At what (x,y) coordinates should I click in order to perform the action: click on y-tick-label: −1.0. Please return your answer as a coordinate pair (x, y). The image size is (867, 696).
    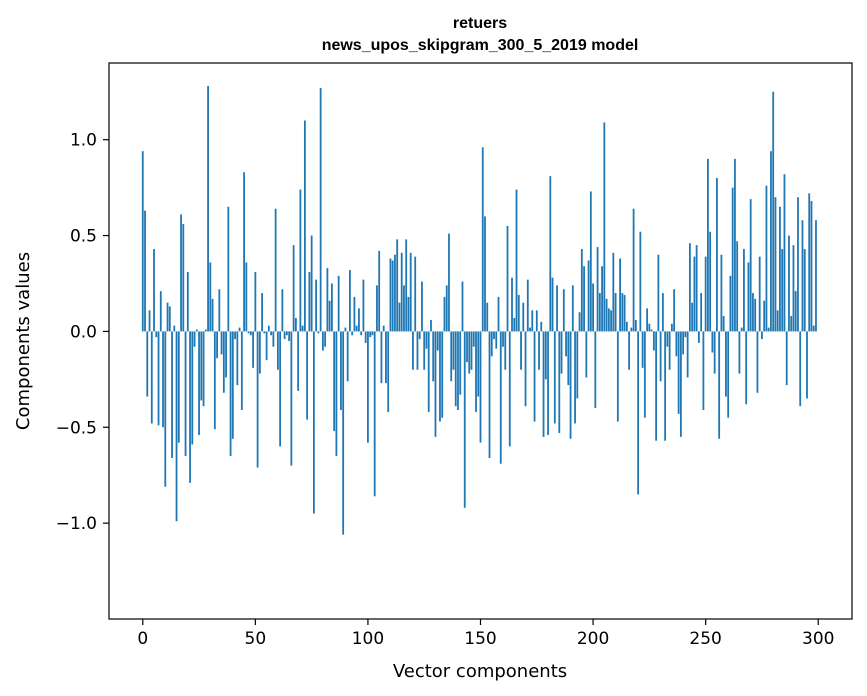
    Looking at the image, I should click on (76, 524).